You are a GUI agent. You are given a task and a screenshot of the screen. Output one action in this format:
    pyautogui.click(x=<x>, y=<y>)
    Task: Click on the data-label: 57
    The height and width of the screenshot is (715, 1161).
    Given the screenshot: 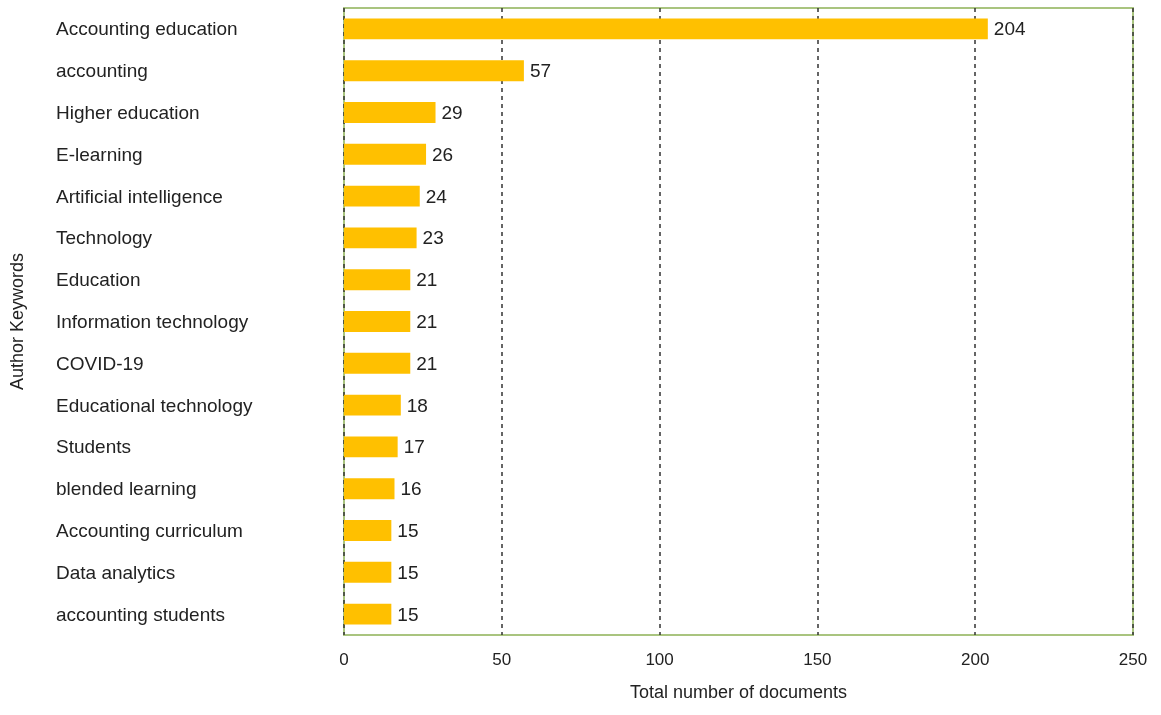 What is the action you would take?
    pyautogui.click(x=540, y=71)
    